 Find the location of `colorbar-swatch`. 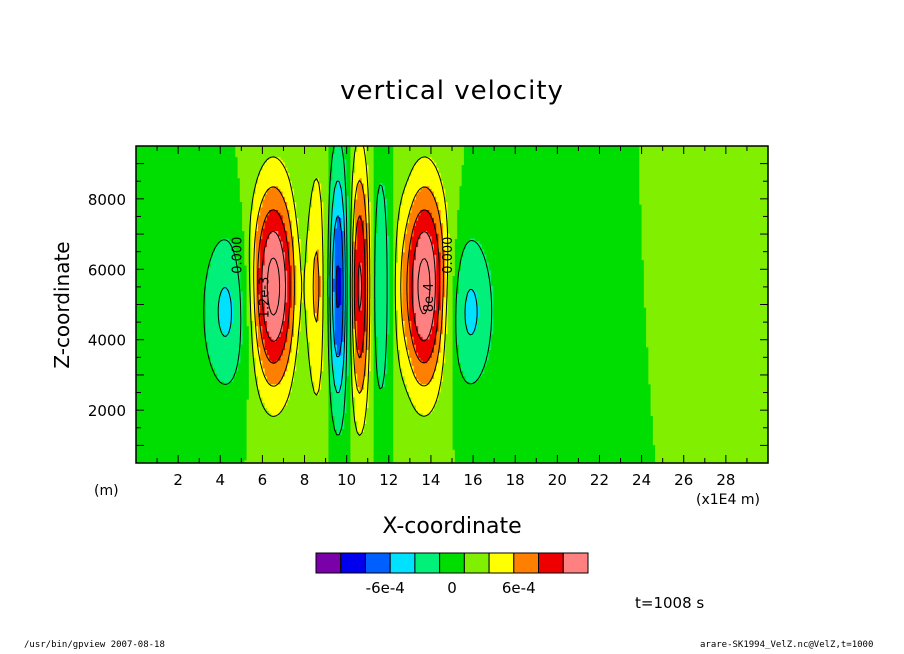

colorbar-swatch is located at coordinates (452, 563).